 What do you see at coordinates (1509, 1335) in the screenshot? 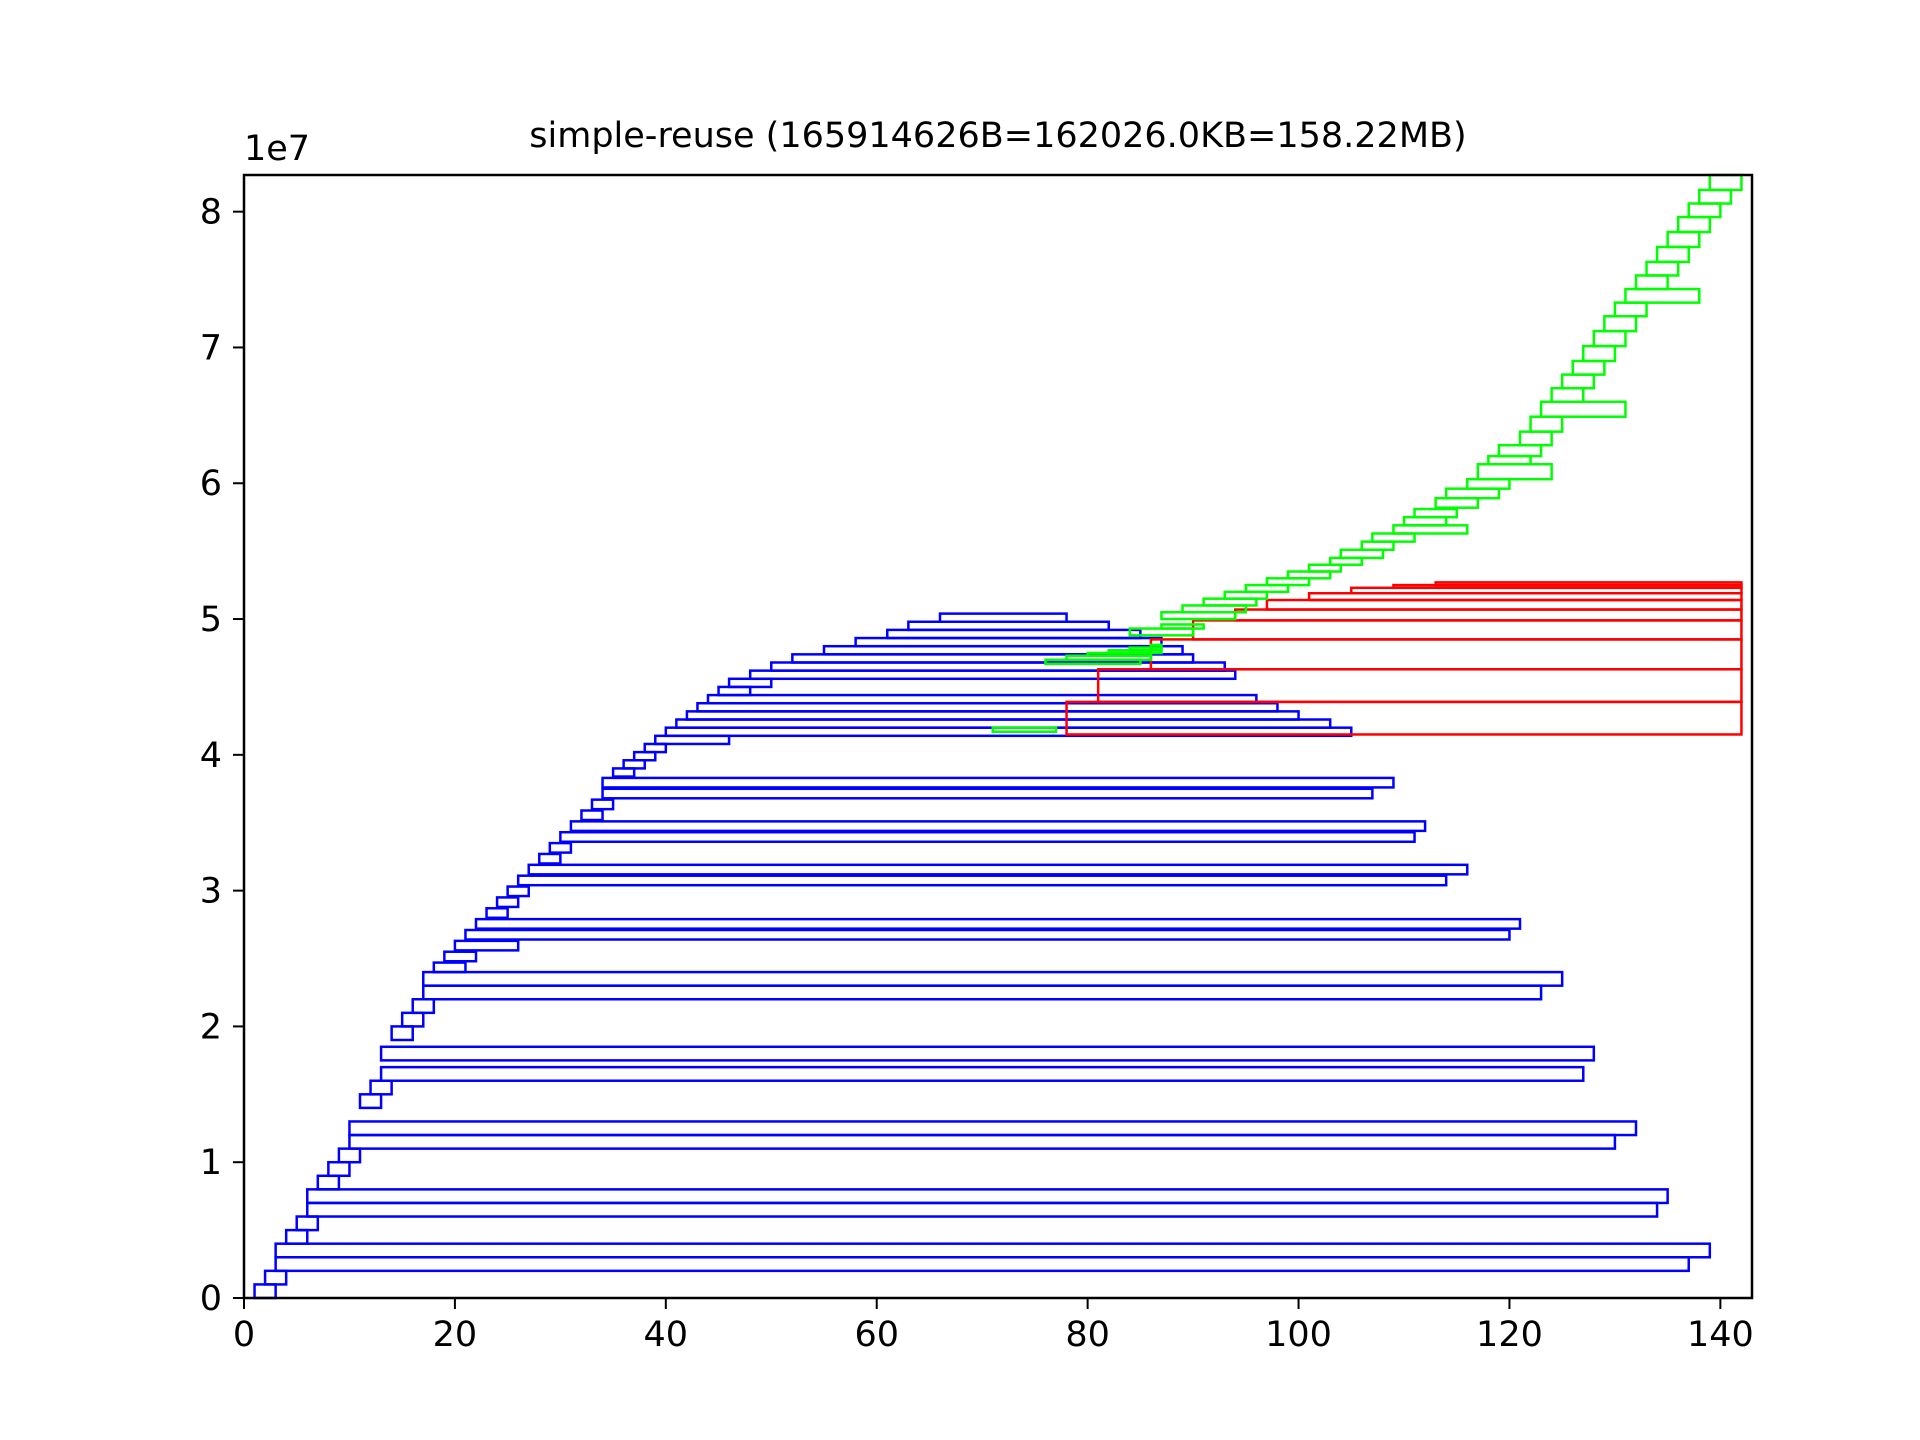
I see `x-tick-label: 120` at bounding box center [1509, 1335].